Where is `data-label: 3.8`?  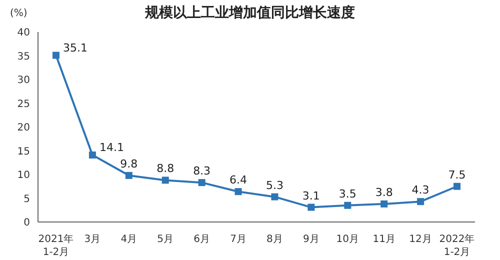 data-label: 3.8 is located at coordinates (384, 192).